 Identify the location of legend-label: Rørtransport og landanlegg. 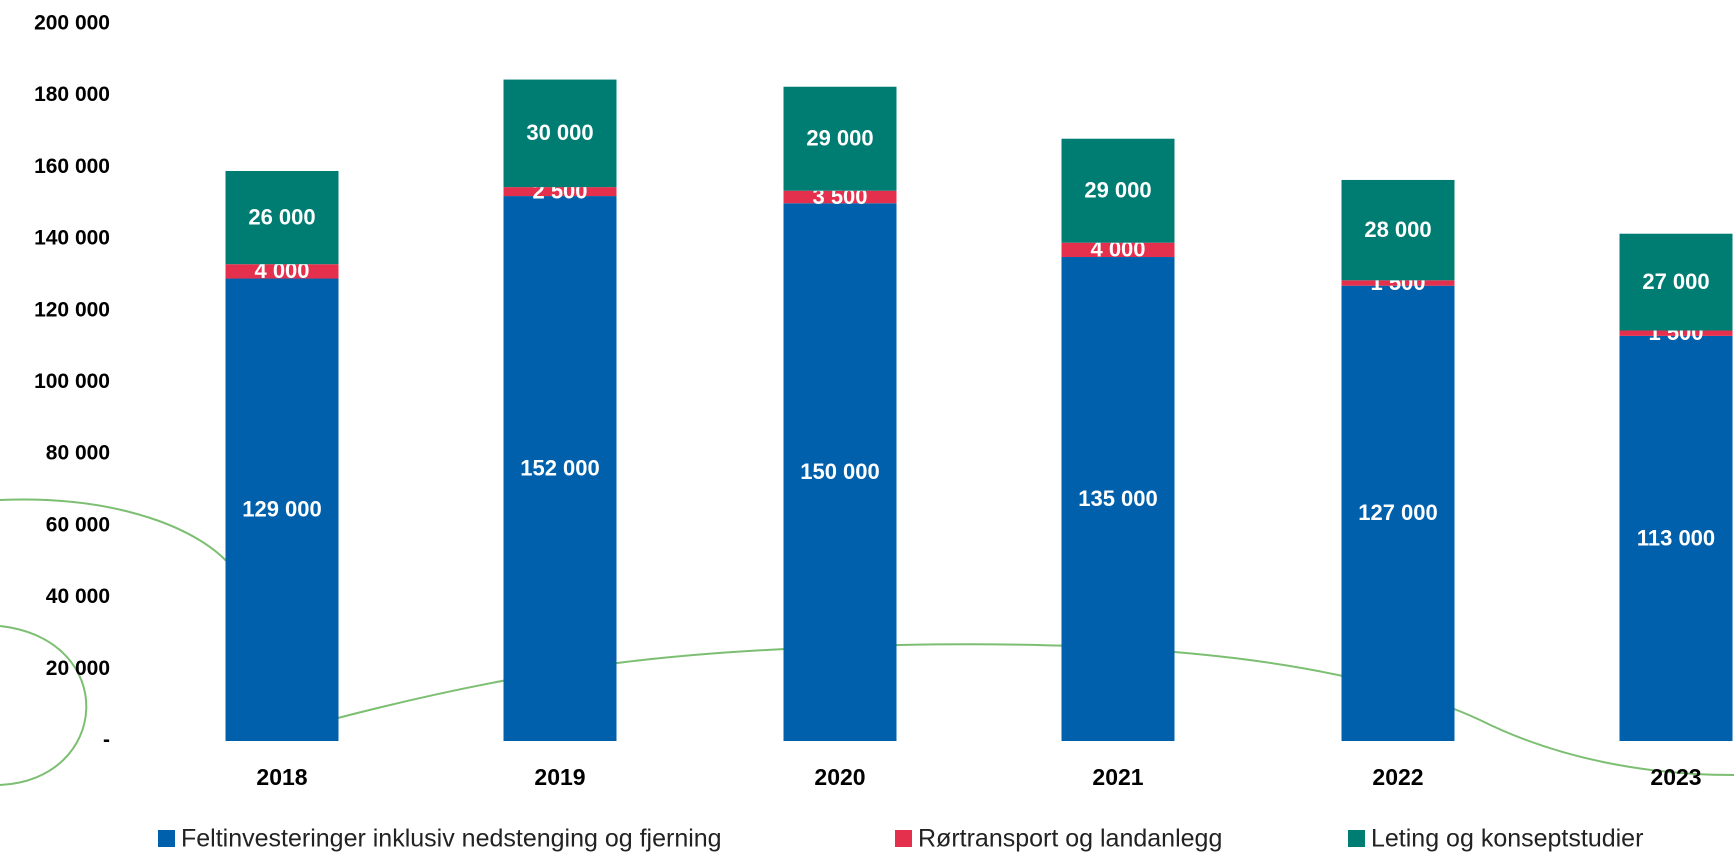
(1070, 839).